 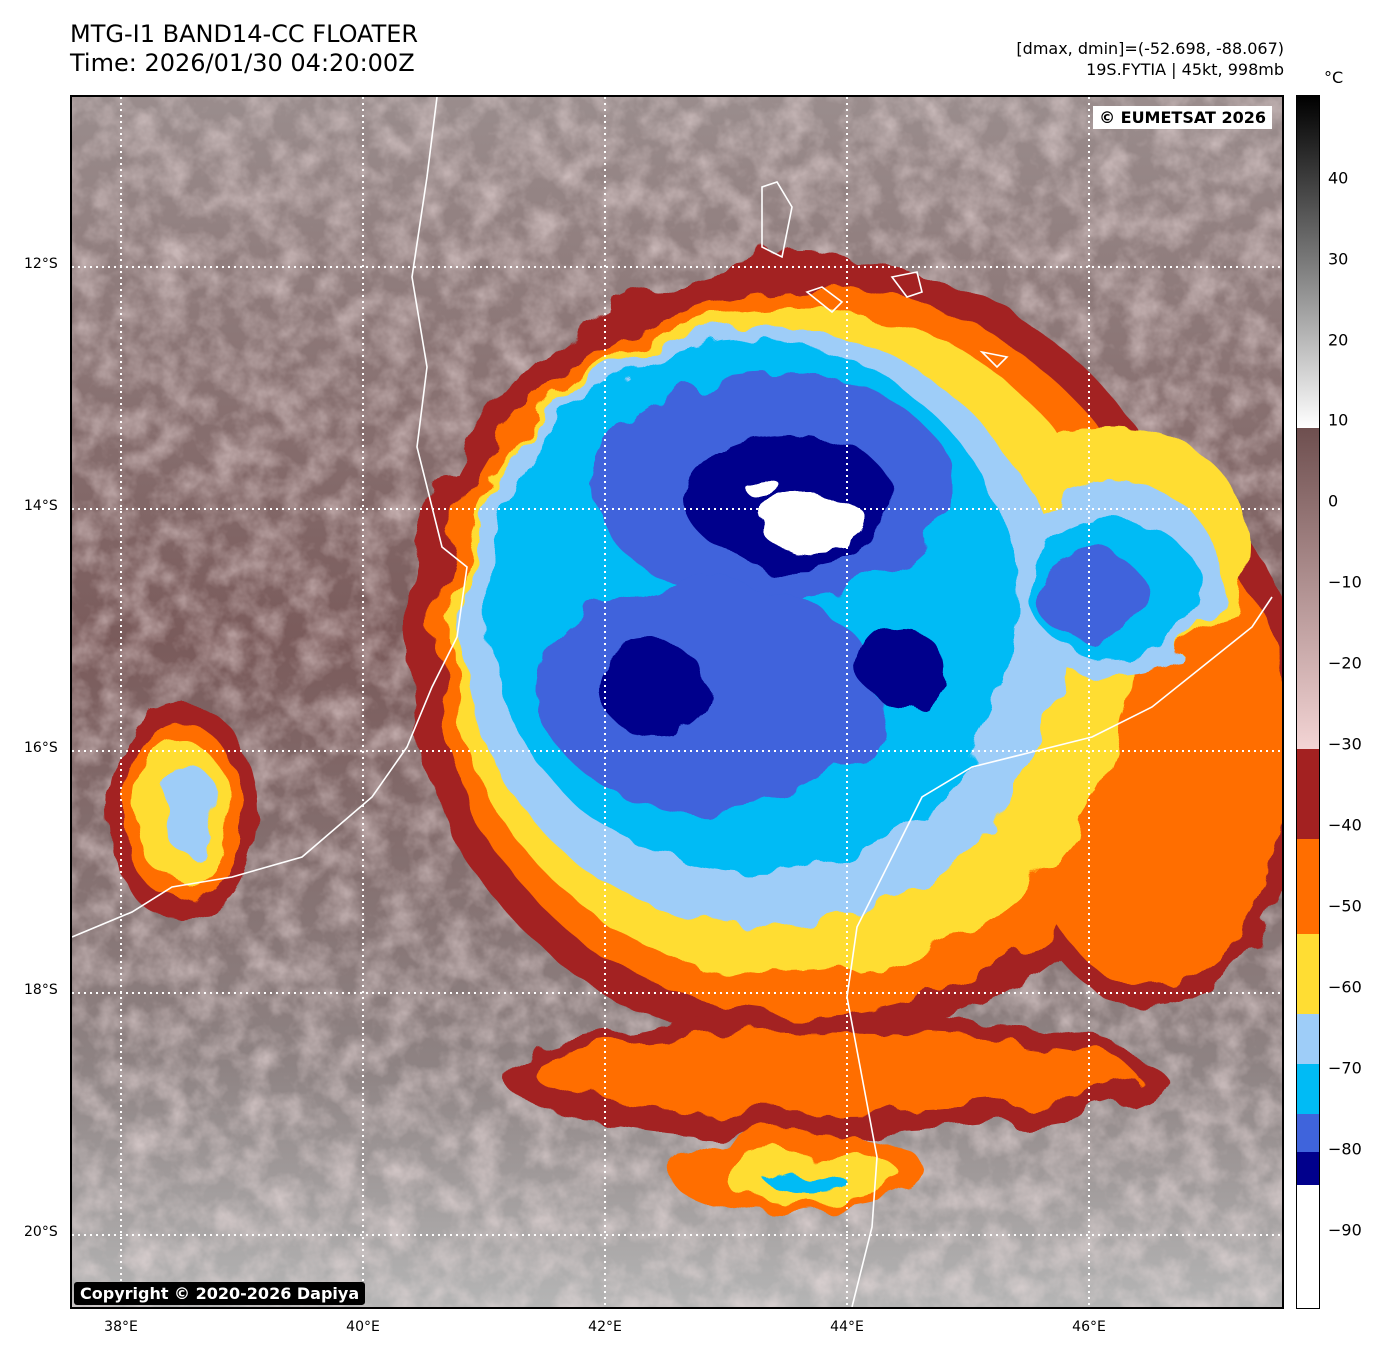 What do you see at coordinates (41, 990) in the screenshot?
I see `lat-label-18s: 18°S` at bounding box center [41, 990].